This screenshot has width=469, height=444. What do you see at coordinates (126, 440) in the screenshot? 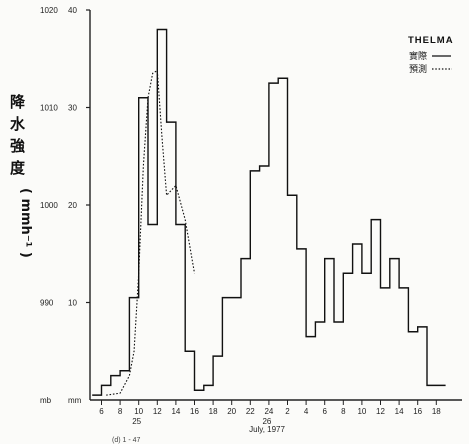
I see `figure-mark: (d) 1 - 47` at bounding box center [126, 440].